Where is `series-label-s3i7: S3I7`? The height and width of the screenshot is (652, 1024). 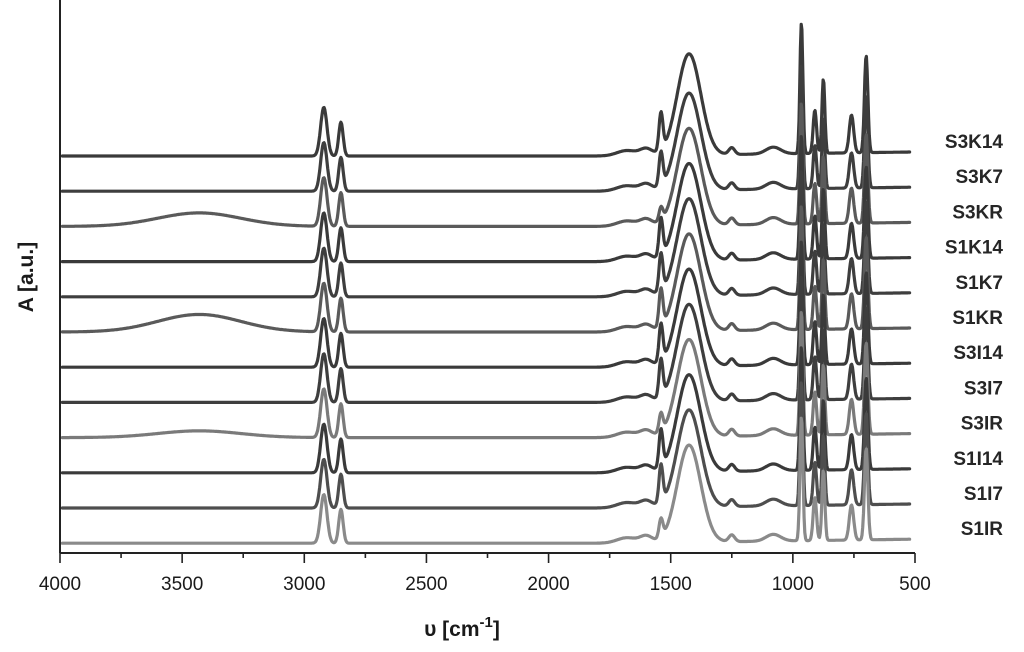 series-label-s3i7: S3I7 is located at coordinates (983, 388).